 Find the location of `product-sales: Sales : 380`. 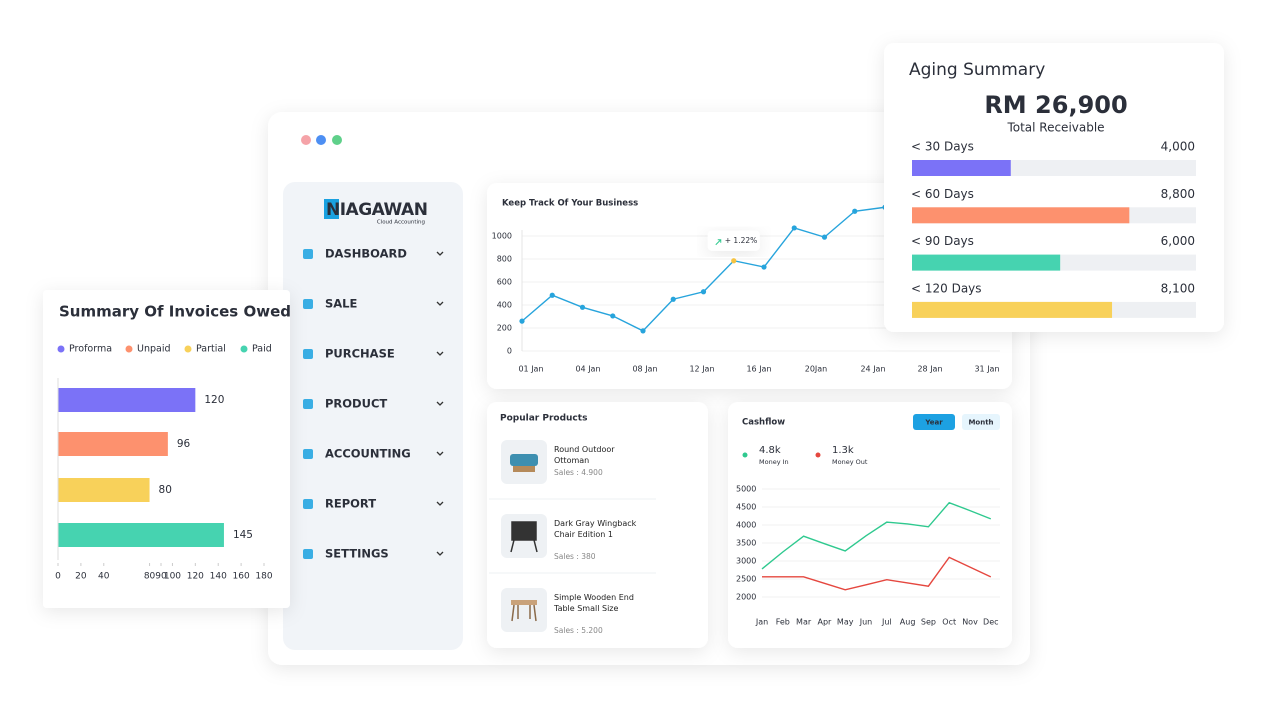

product-sales: Sales : 380 is located at coordinates (575, 556).